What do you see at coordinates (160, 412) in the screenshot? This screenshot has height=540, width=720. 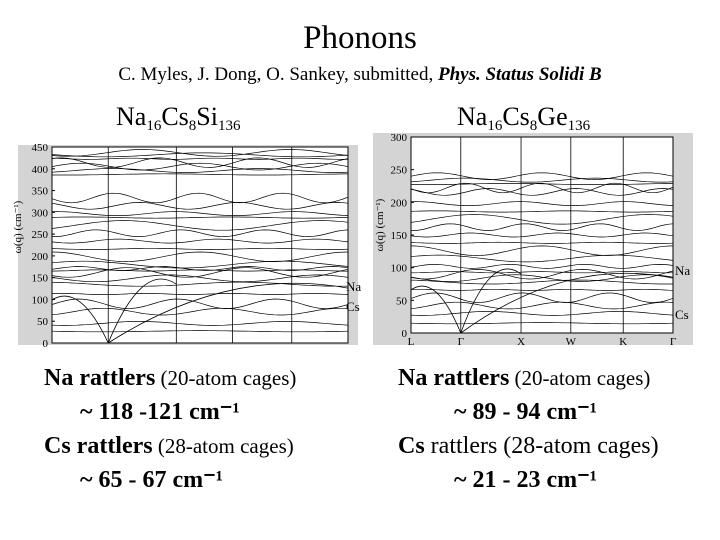 I see `na-frequency: ~ 118 -121 cm⁻¹` at bounding box center [160, 412].